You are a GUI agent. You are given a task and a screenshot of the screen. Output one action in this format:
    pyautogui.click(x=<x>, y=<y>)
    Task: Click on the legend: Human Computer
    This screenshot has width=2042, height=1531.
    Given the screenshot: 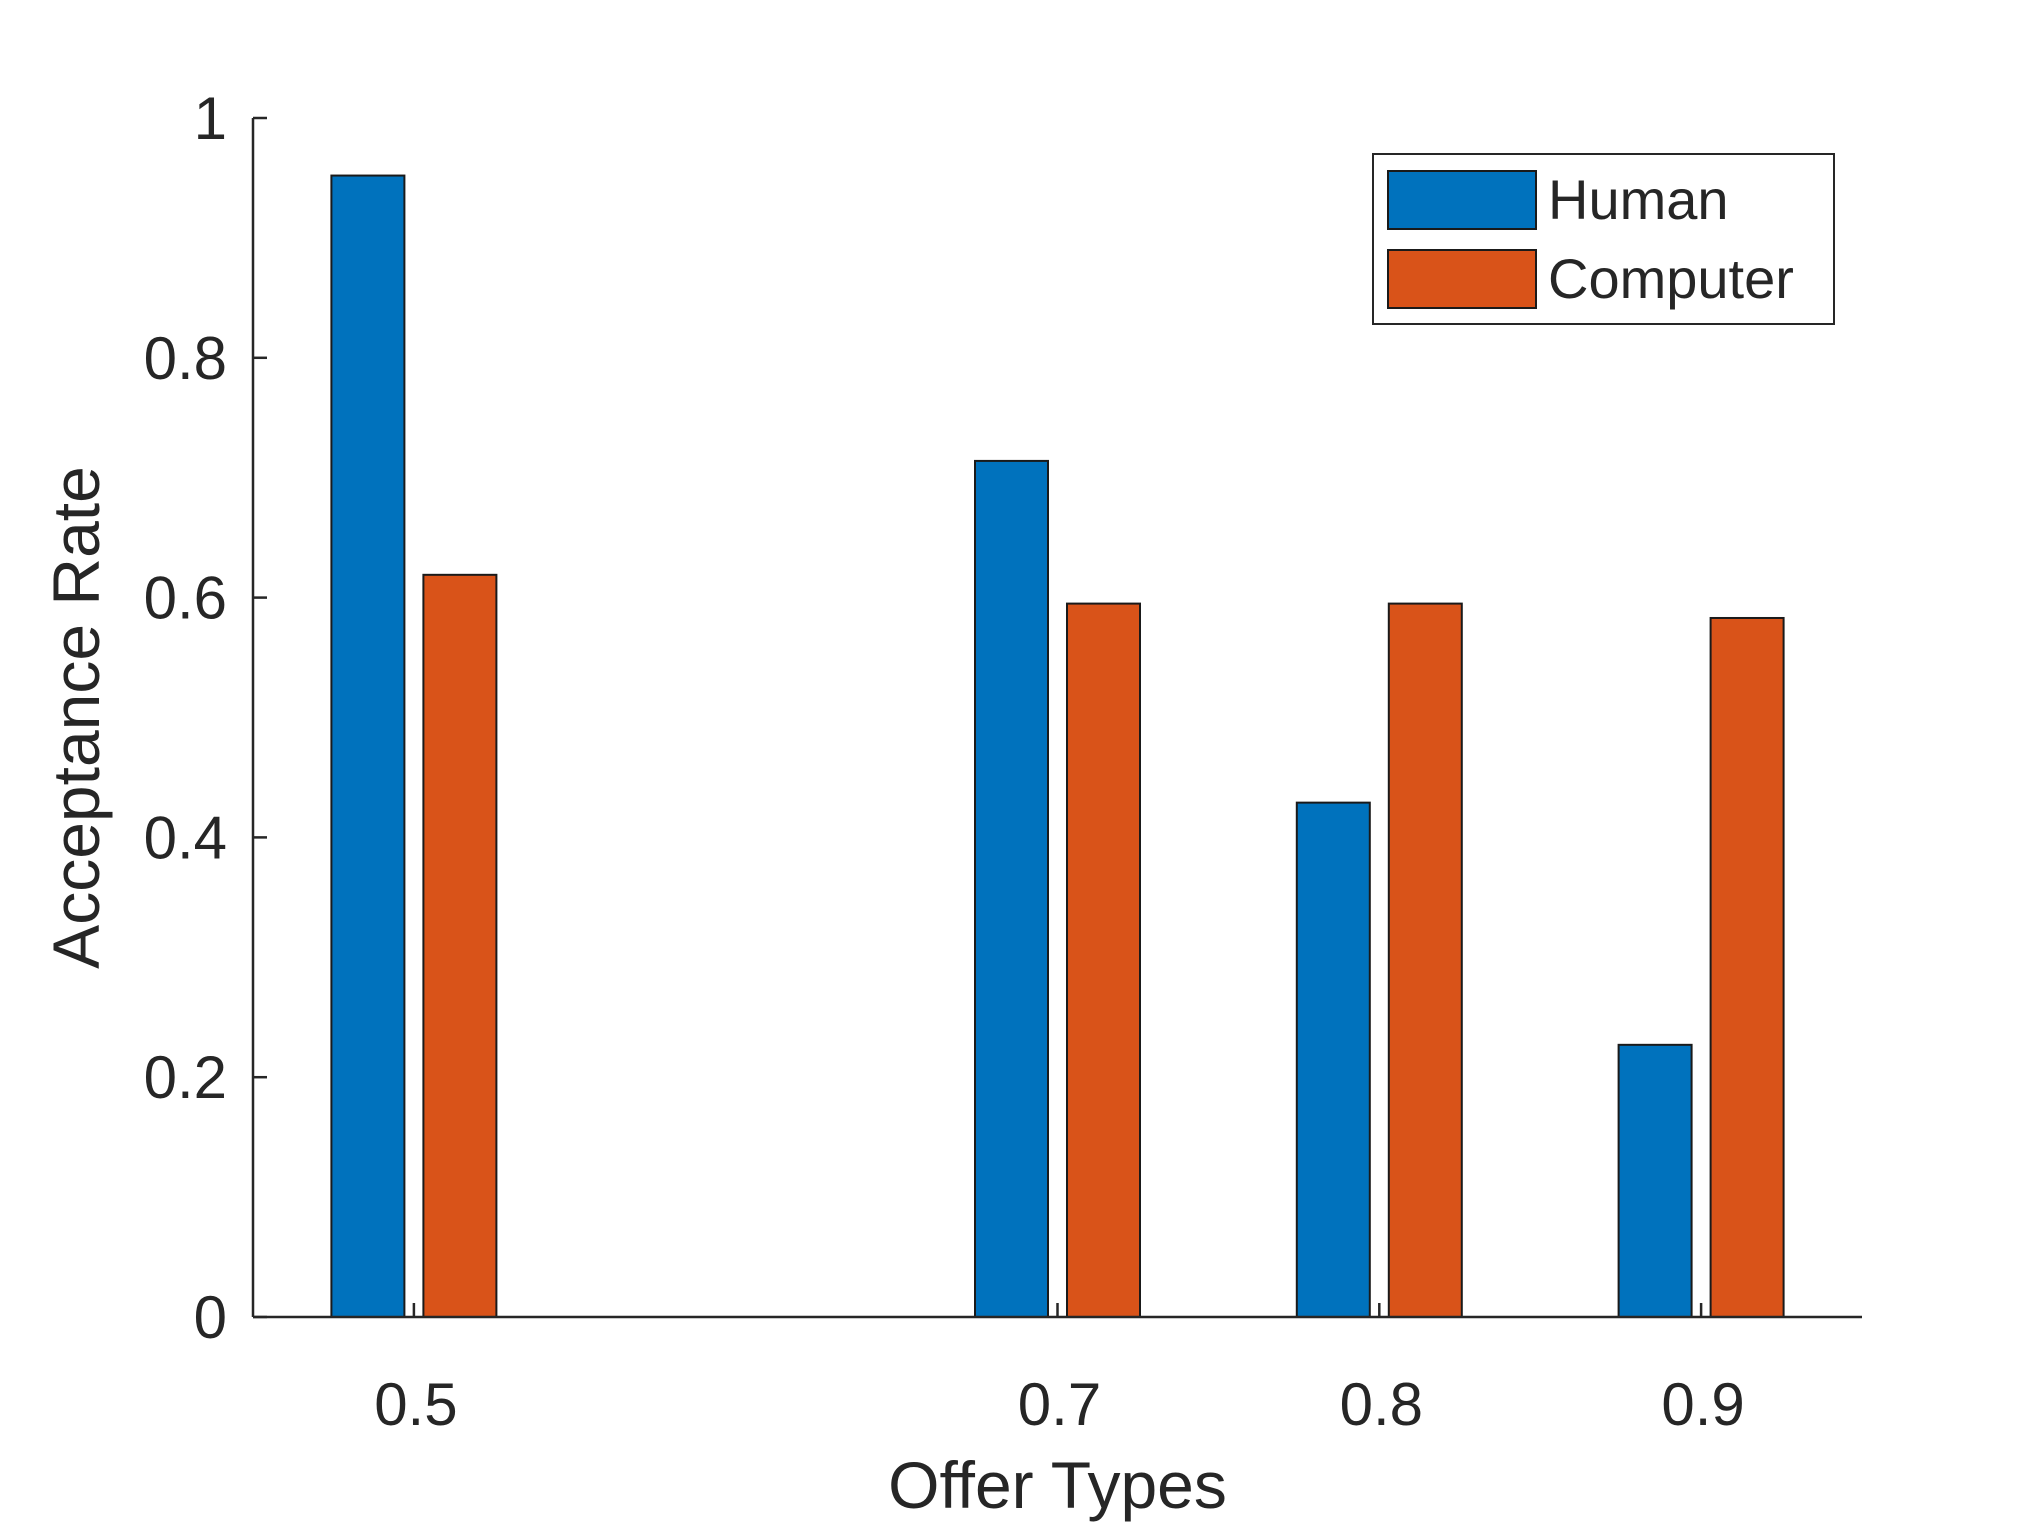 What is the action you would take?
    pyautogui.click(x=1603, y=239)
    